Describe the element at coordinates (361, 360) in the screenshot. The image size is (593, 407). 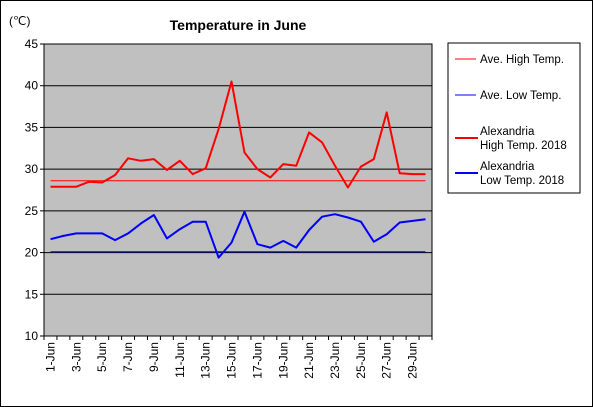
I see `x-tick-label: 25-Jun` at that location.